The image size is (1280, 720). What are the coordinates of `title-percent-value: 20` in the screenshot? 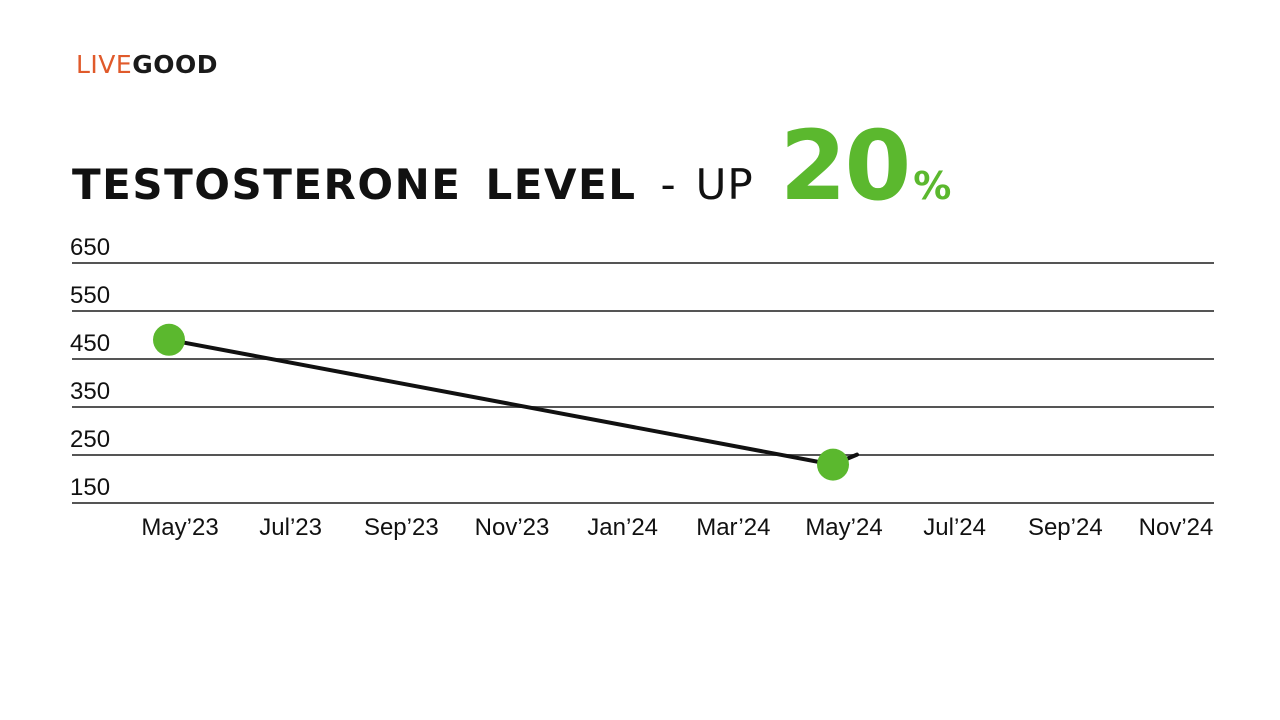 It's located at (845, 166).